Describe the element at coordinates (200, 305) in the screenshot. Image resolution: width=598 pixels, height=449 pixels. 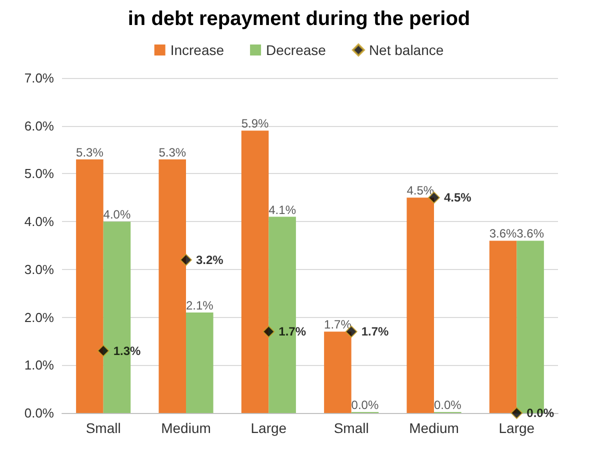
I see `data-label: 2.1%` at that location.